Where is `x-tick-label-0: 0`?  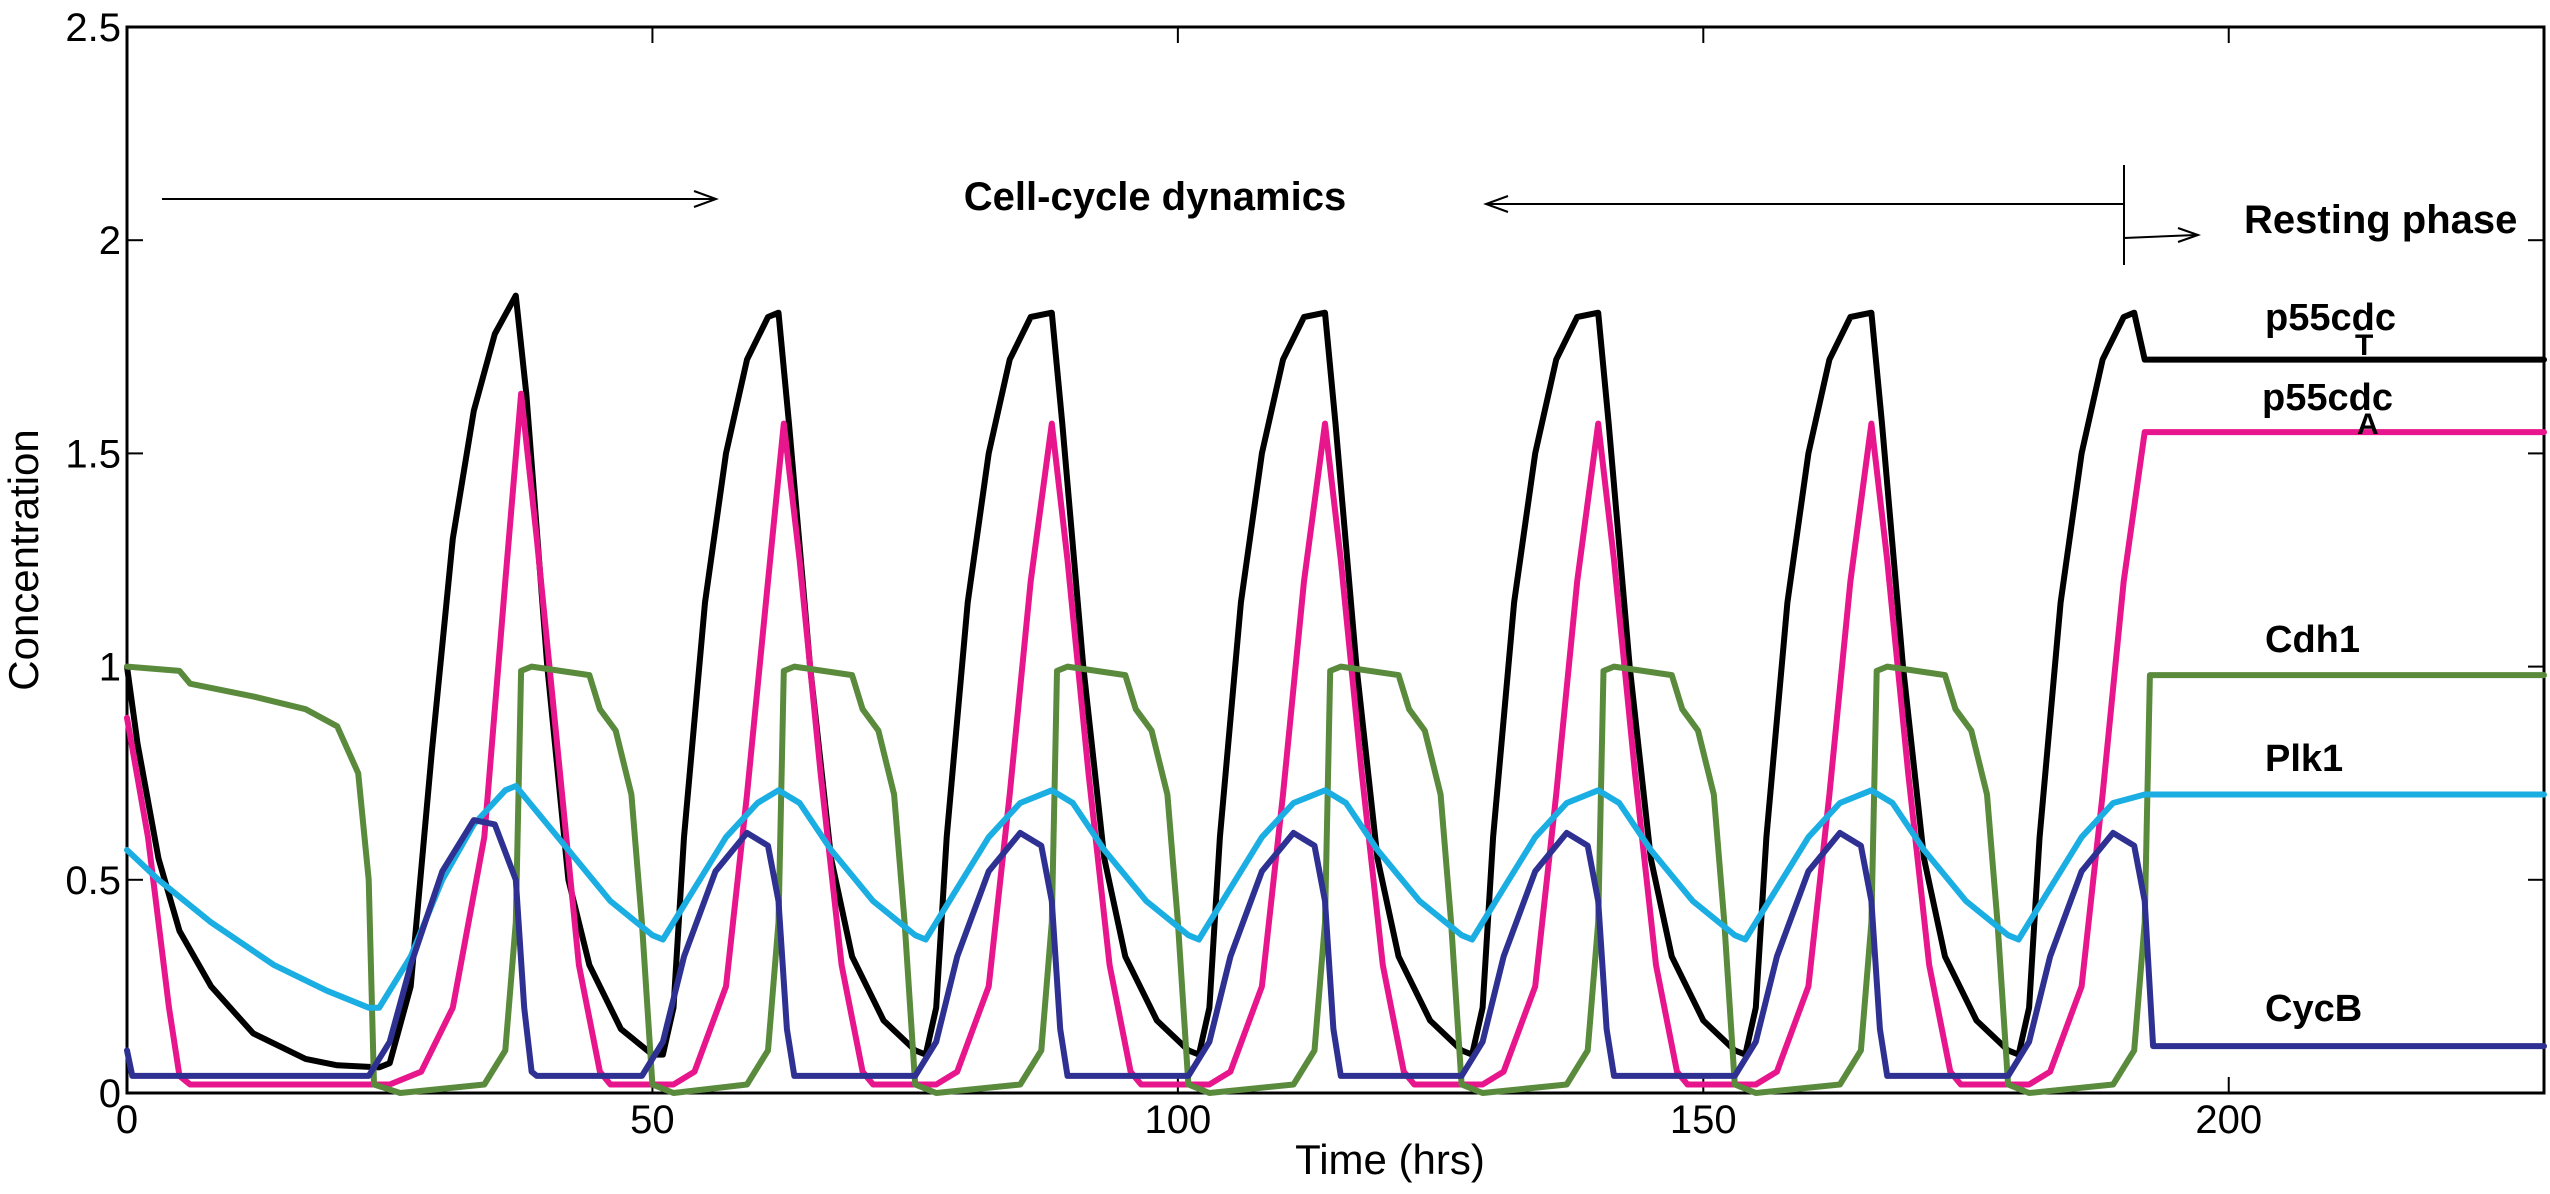 x-tick-label-0: 0 is located at coordinates (127, 1120).